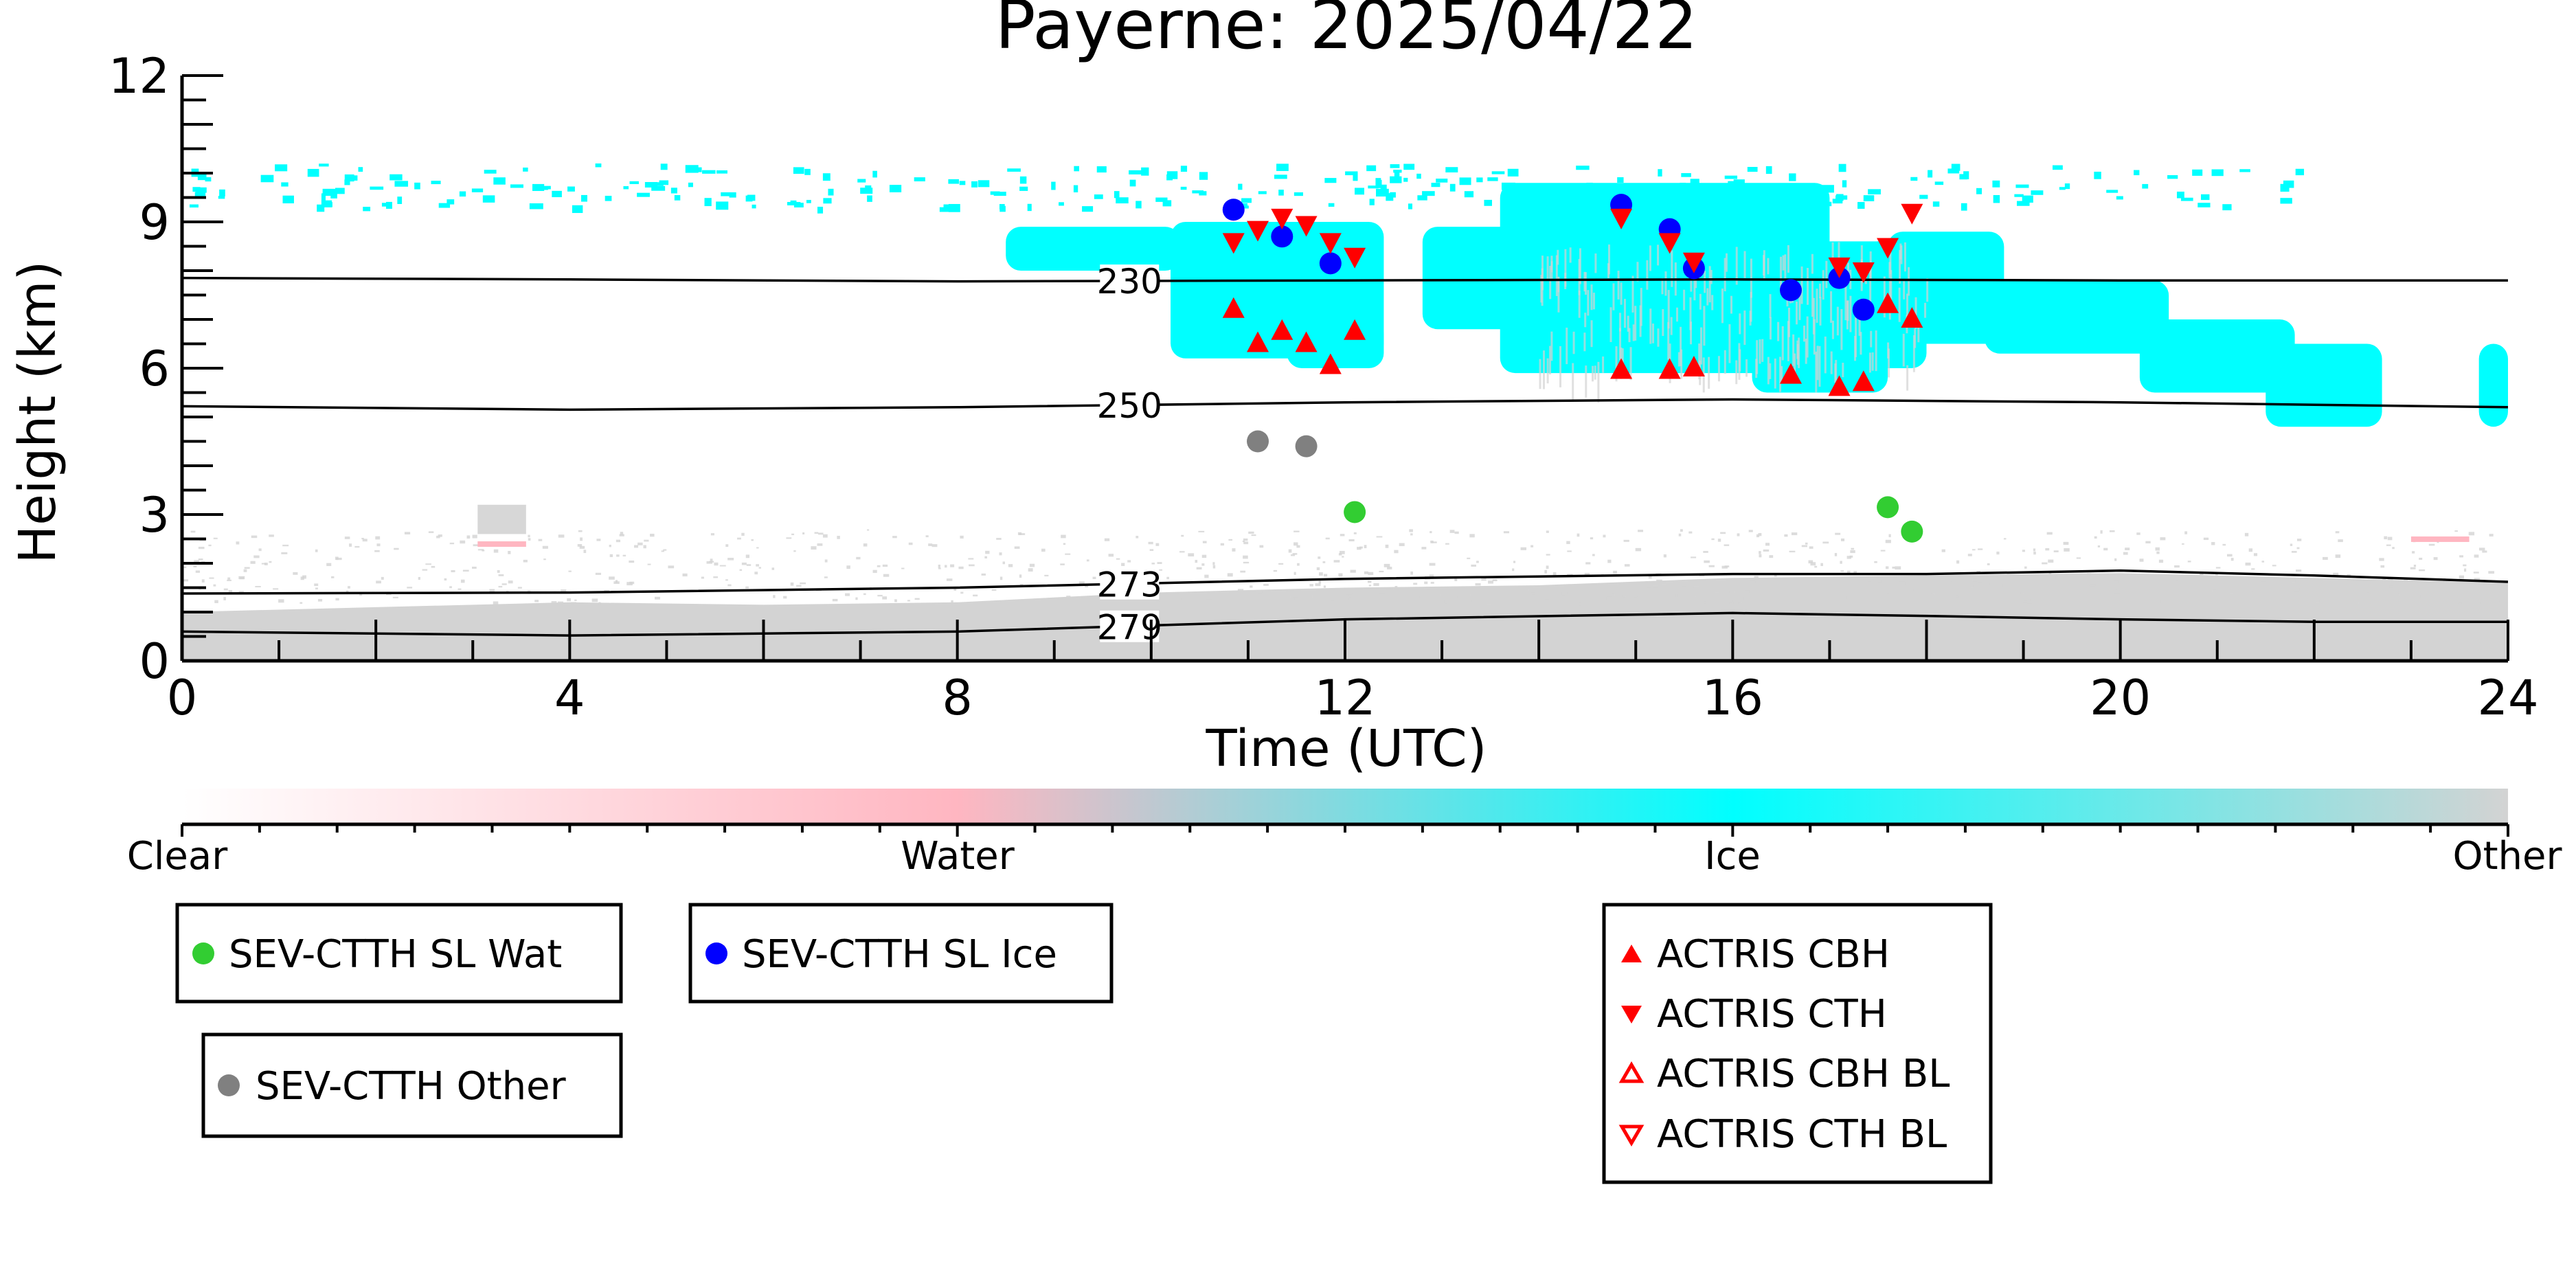 This screenshot has width=2576, height=1288. Describe the element at coordinates (1345, 829) in the screenshot. I see `colorbar-ticks` at that location.